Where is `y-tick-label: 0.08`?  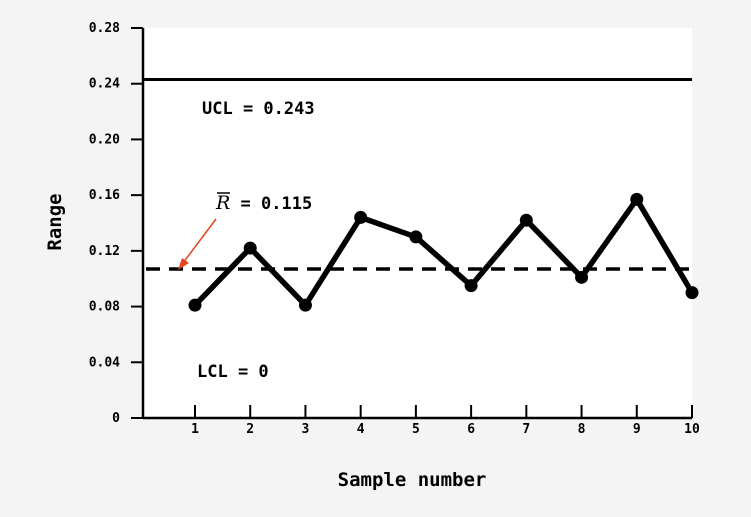 y-tick-label: 0.08 is located at coordinates (104, 307).